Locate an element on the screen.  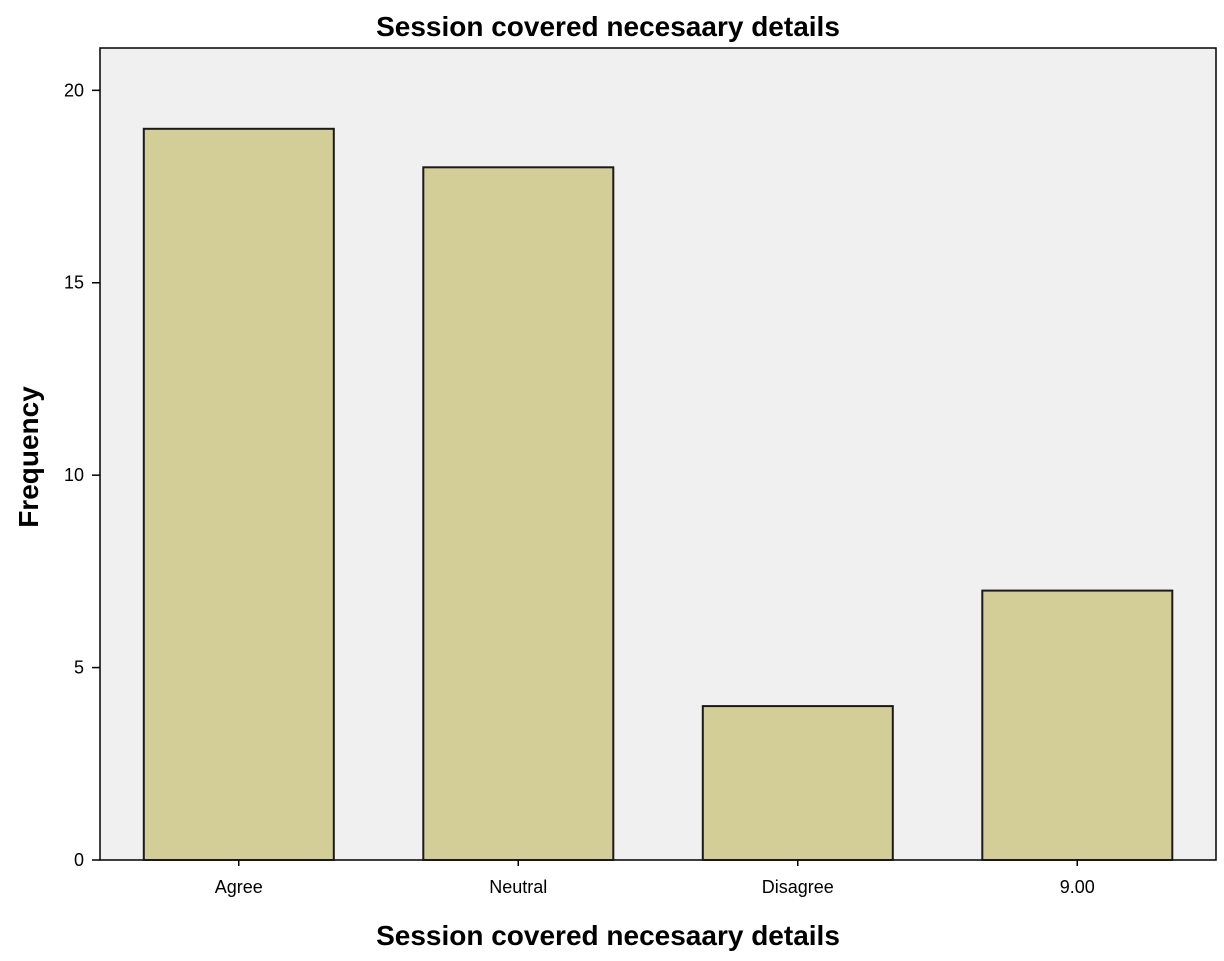
x-tick-label: Disagree is located at coordinates (798, 887).